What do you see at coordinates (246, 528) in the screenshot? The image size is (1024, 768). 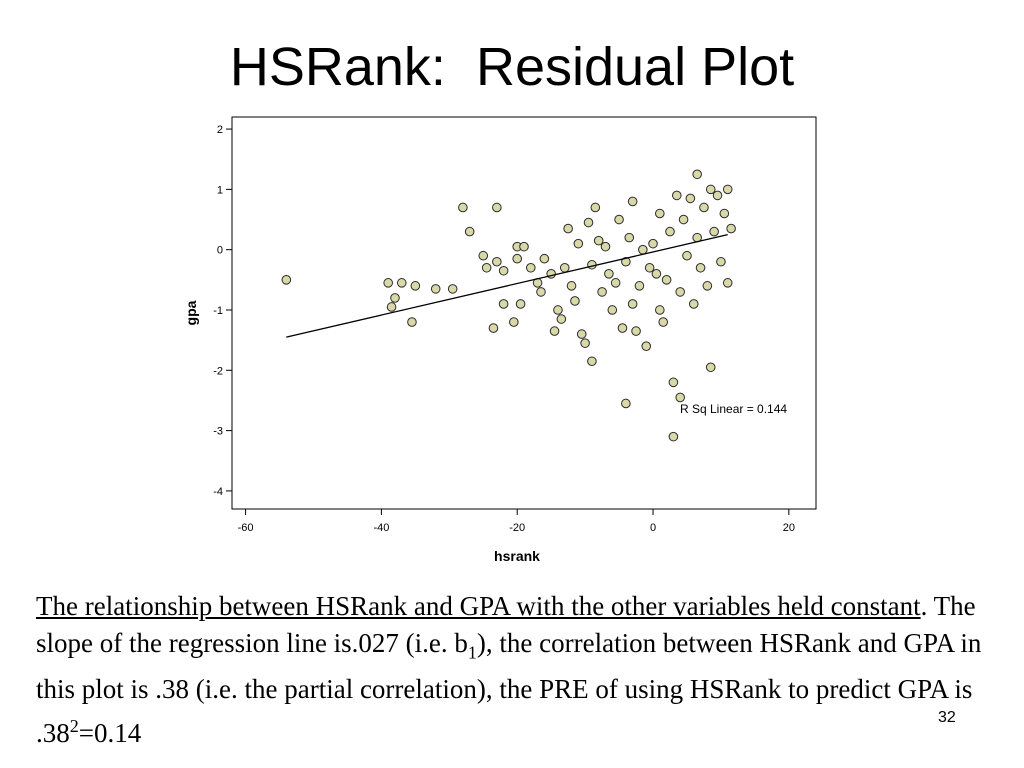 I see `x-tick-label: -60` at bounding box center [246, 528].